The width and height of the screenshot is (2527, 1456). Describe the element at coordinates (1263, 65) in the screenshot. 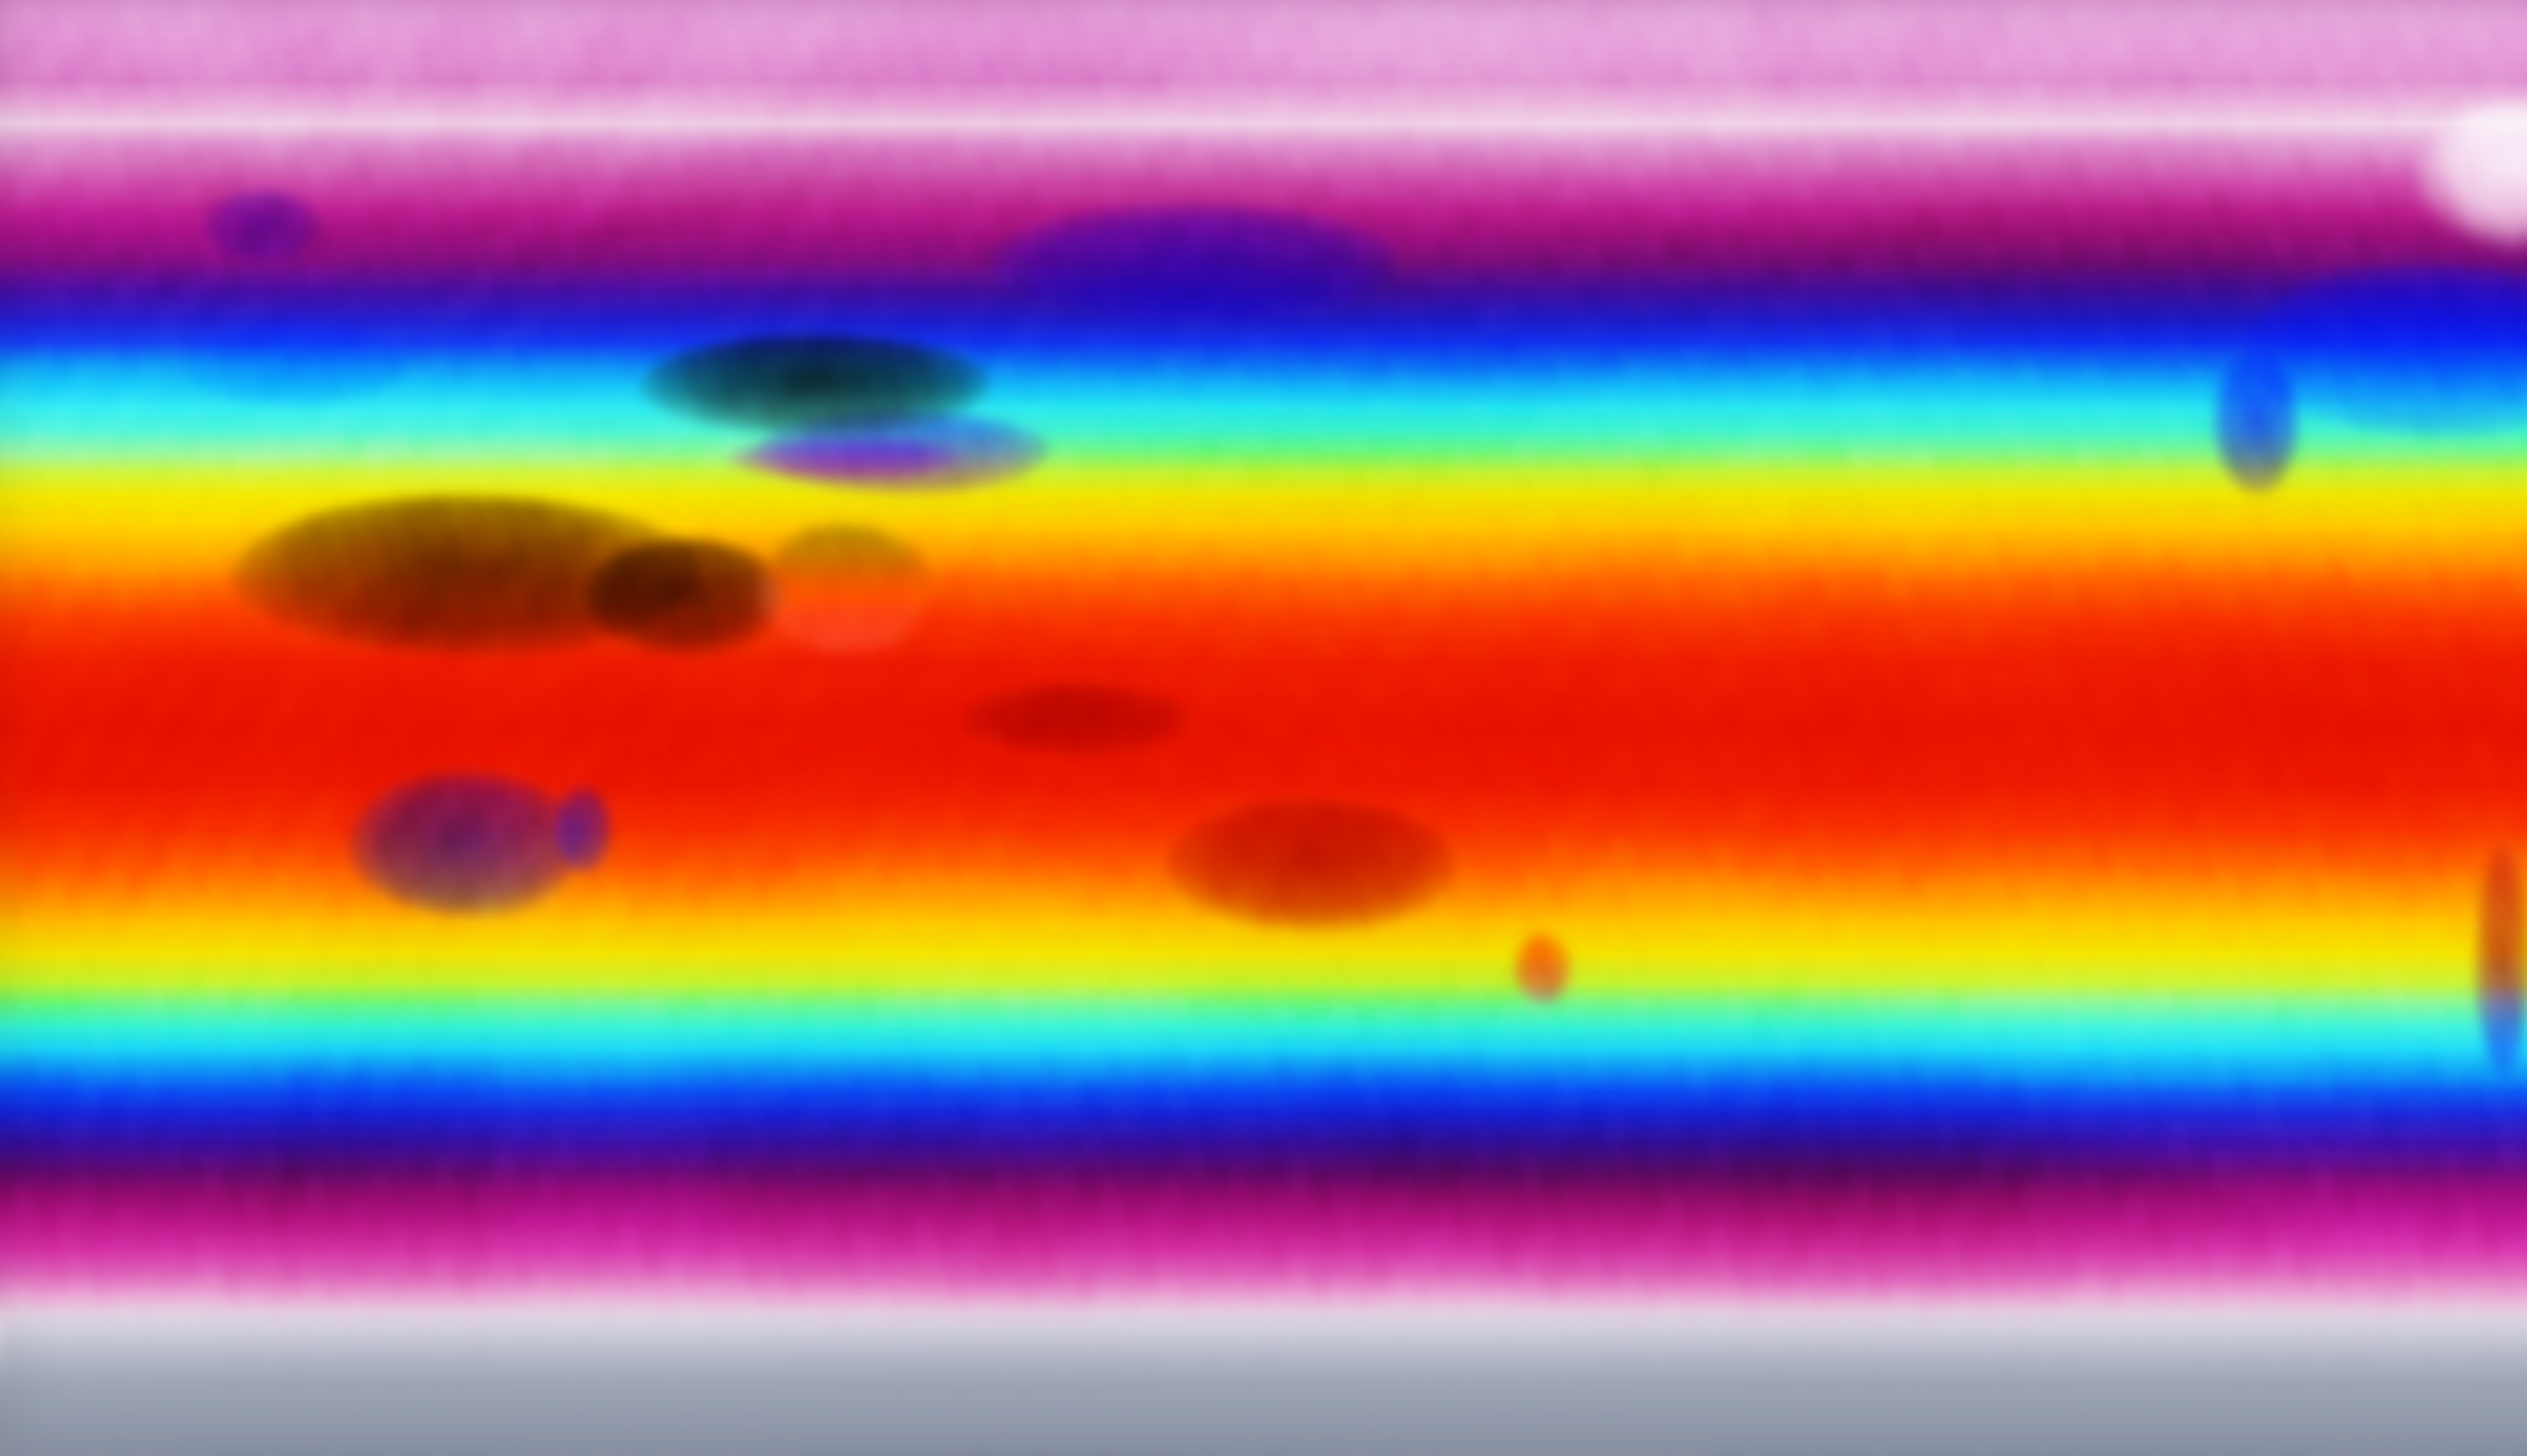

I see `arctic-haze-overlay` at that location.